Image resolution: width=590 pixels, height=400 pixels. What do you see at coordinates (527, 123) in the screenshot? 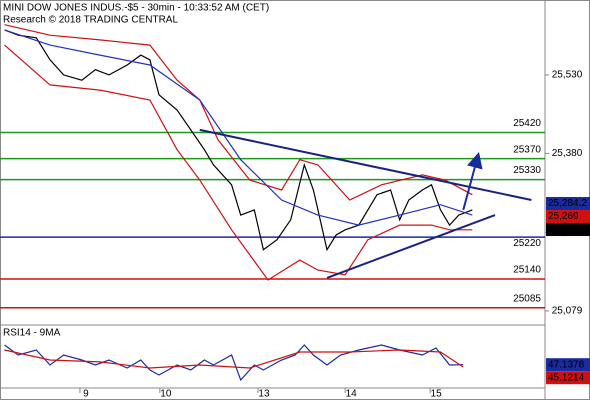
I see `level-label: 25420` at bounding box center [527, 123].